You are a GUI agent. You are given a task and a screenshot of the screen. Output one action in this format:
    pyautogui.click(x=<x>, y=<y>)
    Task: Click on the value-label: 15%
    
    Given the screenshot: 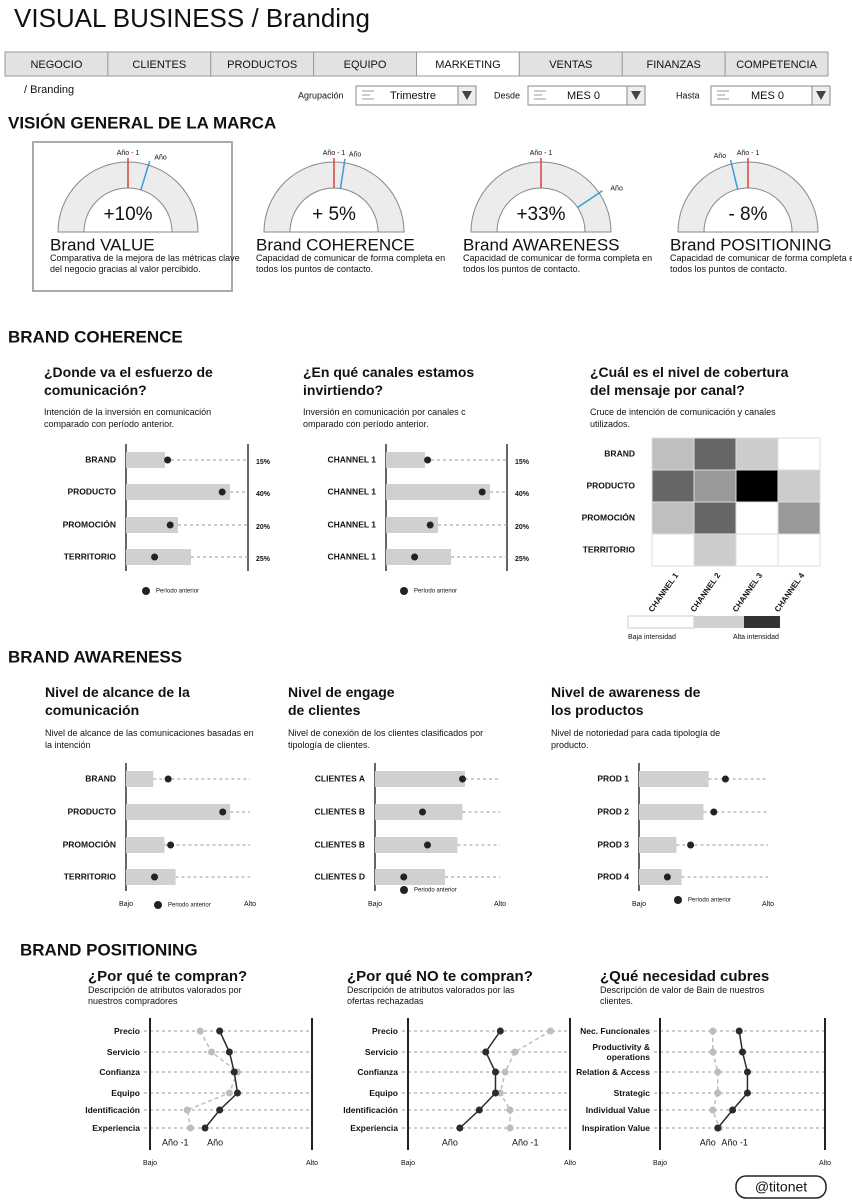 What is the action you would take?
    pyautogui.click(x=522, y=462)
    